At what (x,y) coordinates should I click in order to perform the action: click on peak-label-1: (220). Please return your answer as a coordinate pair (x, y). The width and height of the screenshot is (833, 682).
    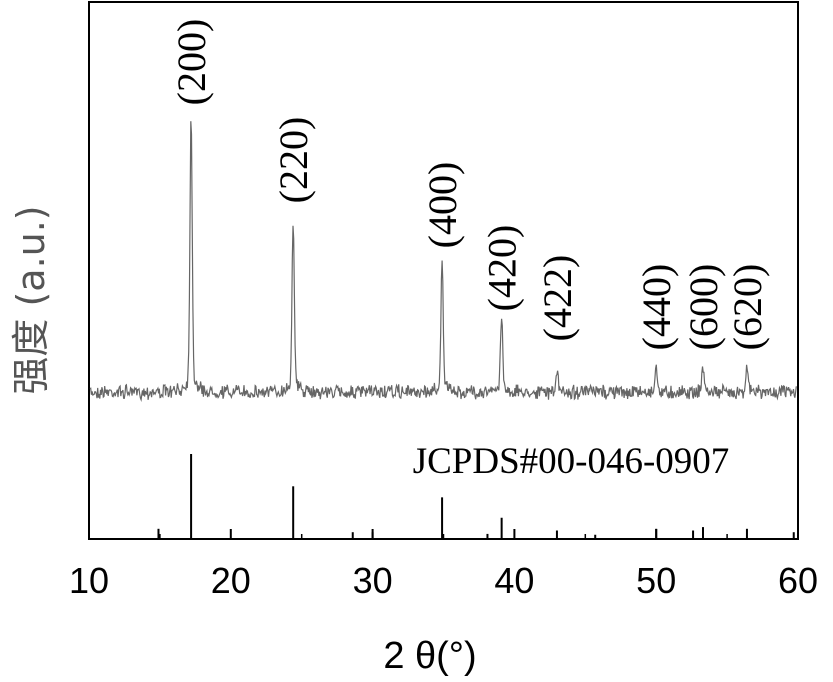
    Looking at the image, I should click on (293, 160).